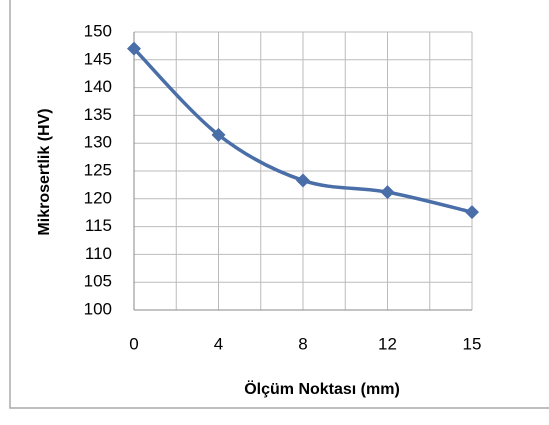 The height and width of the screenshot is (425, 549). Describe the element at coordinates (98, 58) in the screenshot. I see `y-tick-label: 145` at that location.